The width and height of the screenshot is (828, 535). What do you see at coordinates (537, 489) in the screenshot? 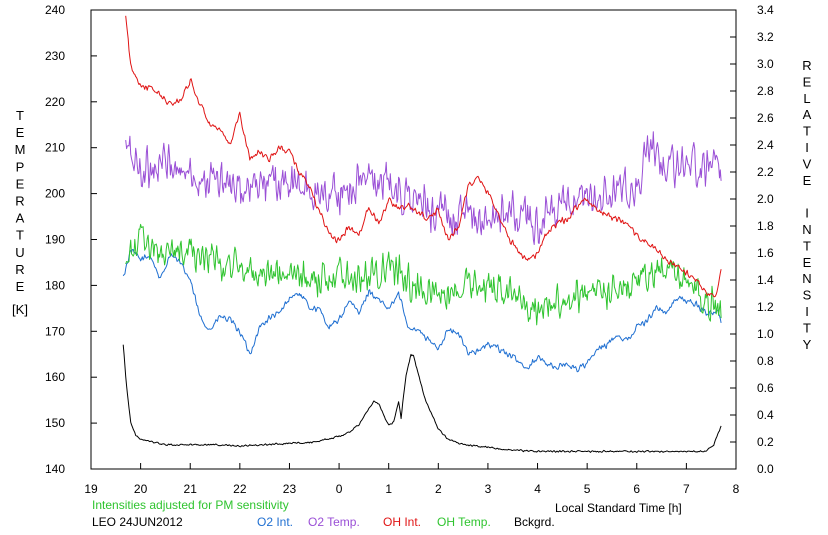
I see `x-tick-label: 4` at bounding box center [537, 489].